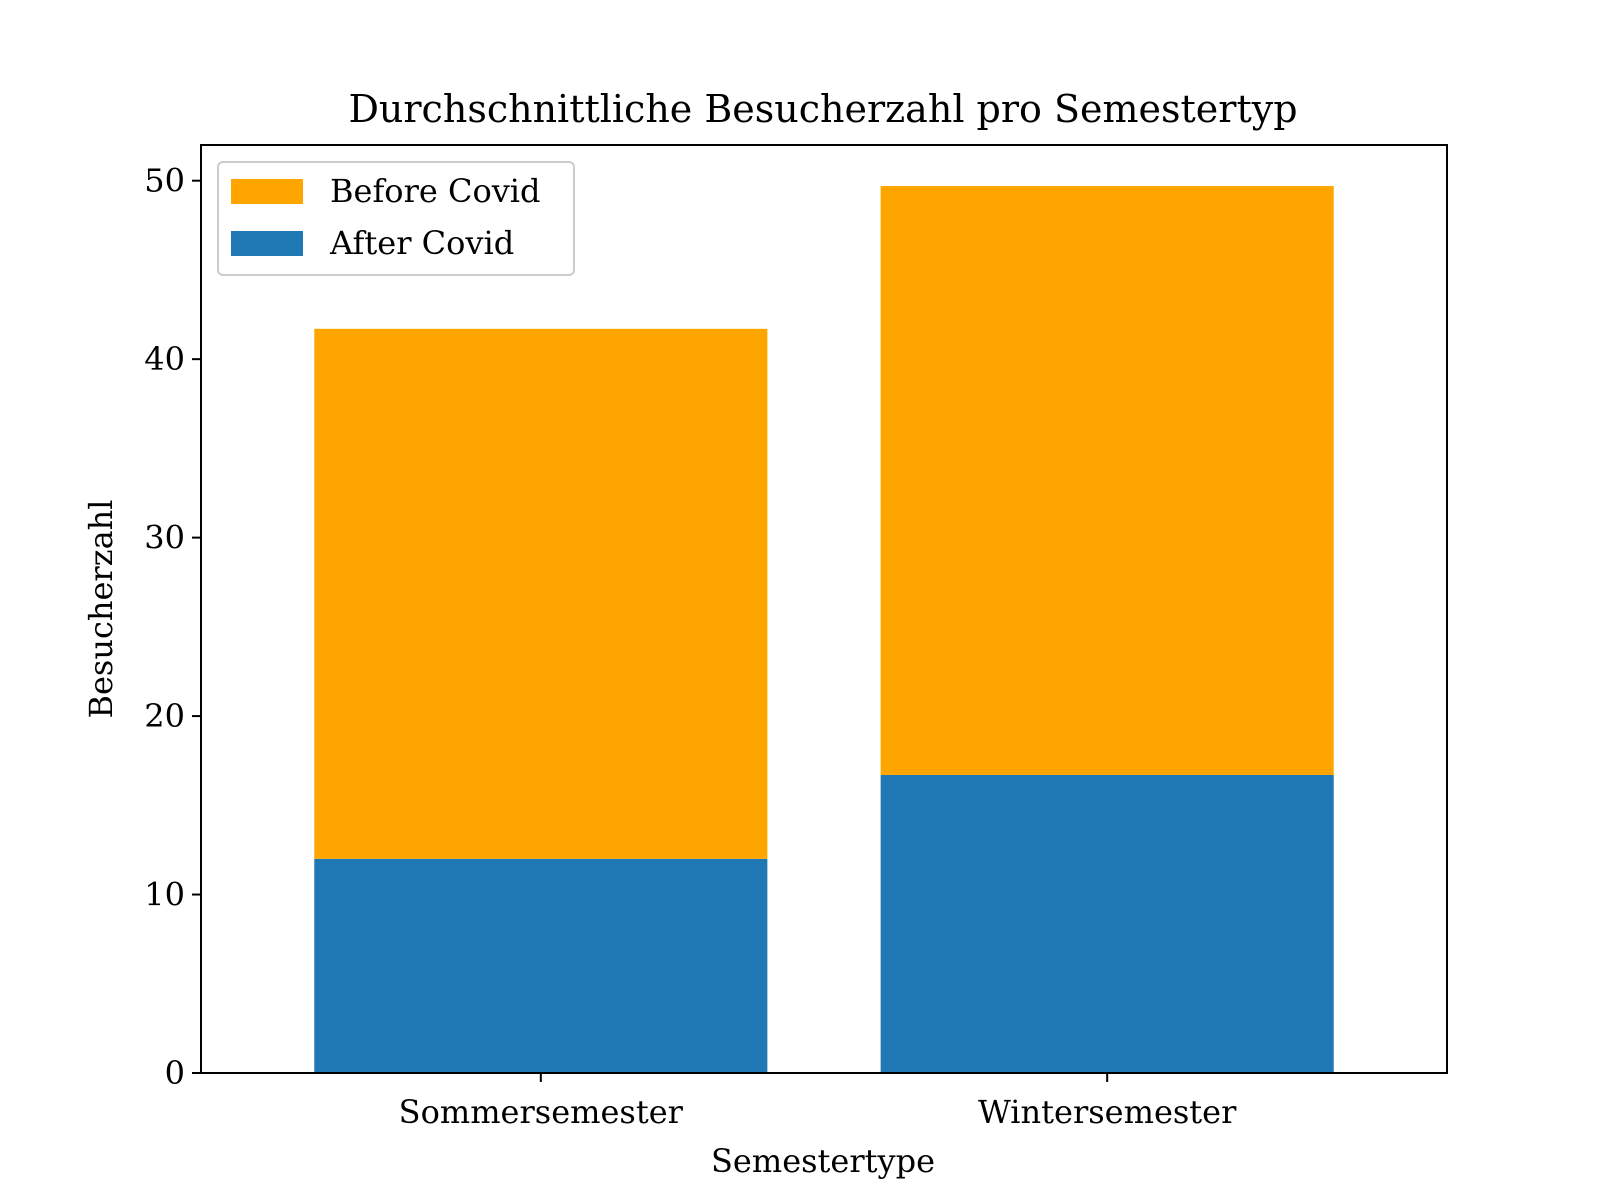 The width and height of the screenshot is (1600, 1200). I want to click on y-axis-label: Besucherzahl, so click(101, 608).